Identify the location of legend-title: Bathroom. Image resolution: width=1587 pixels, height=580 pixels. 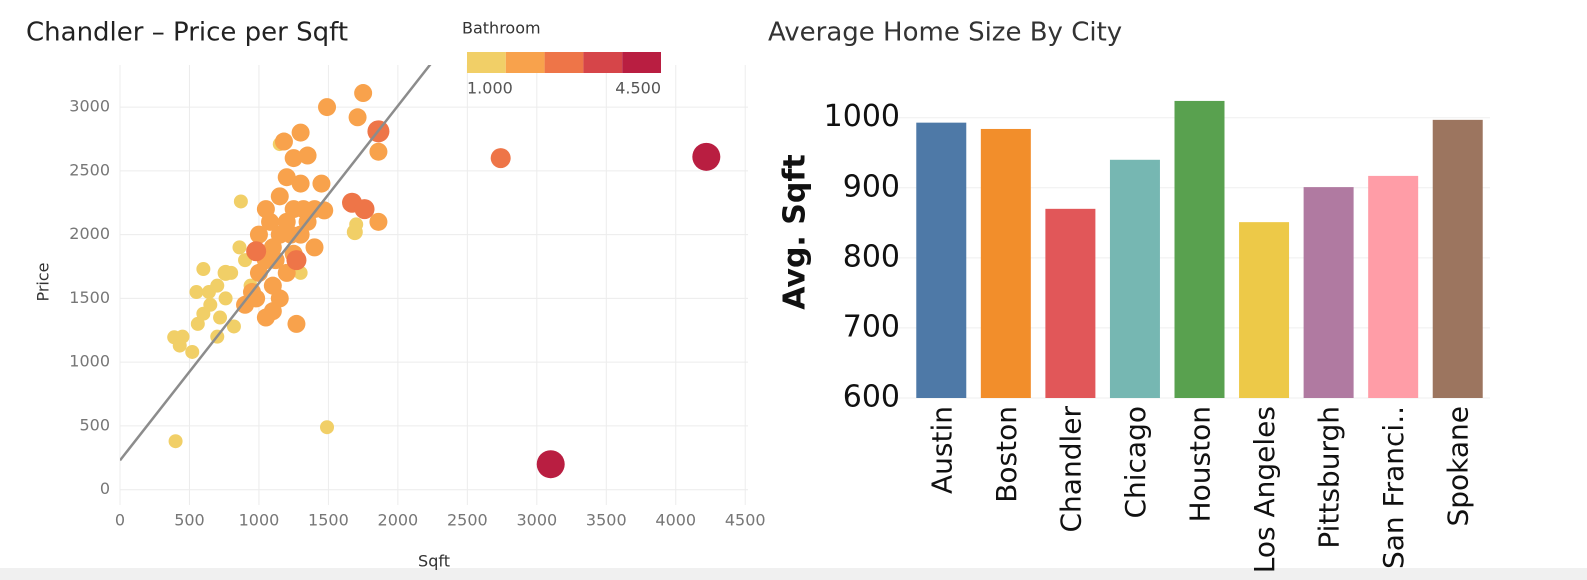
(501, 28).